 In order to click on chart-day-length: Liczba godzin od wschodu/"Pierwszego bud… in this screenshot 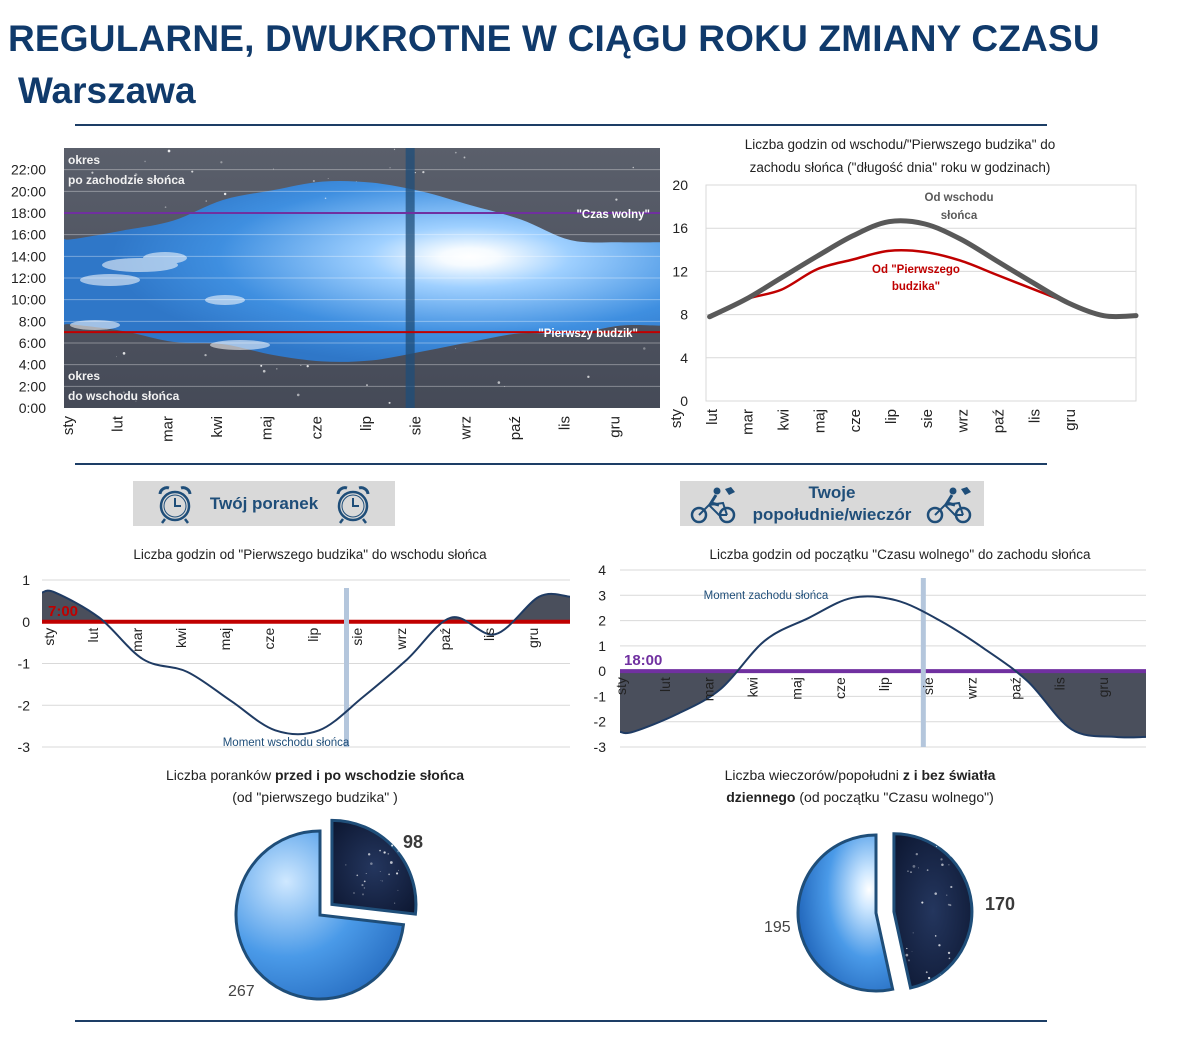, I will do `click(903, 286)`.